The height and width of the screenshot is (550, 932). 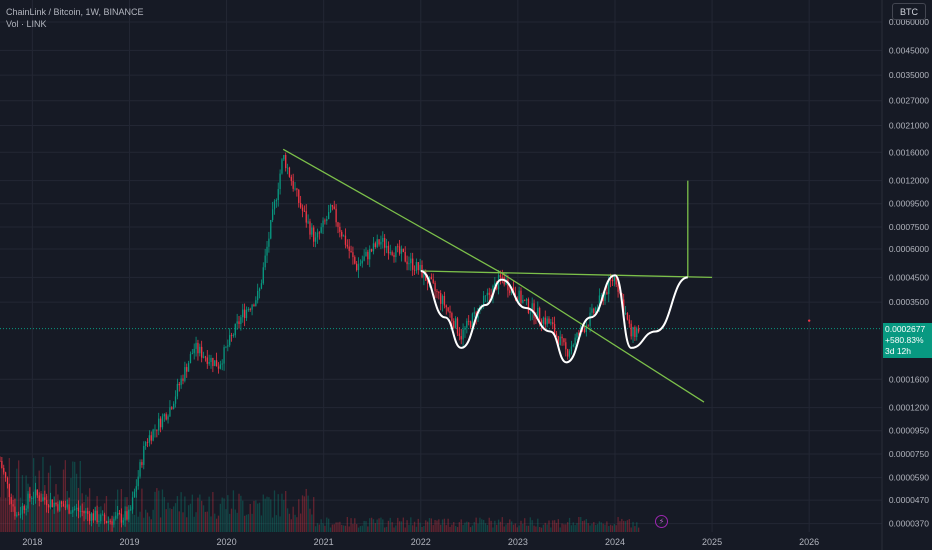 I want to click on current-price-value: 0.0002677, so click(x=905, y=328).